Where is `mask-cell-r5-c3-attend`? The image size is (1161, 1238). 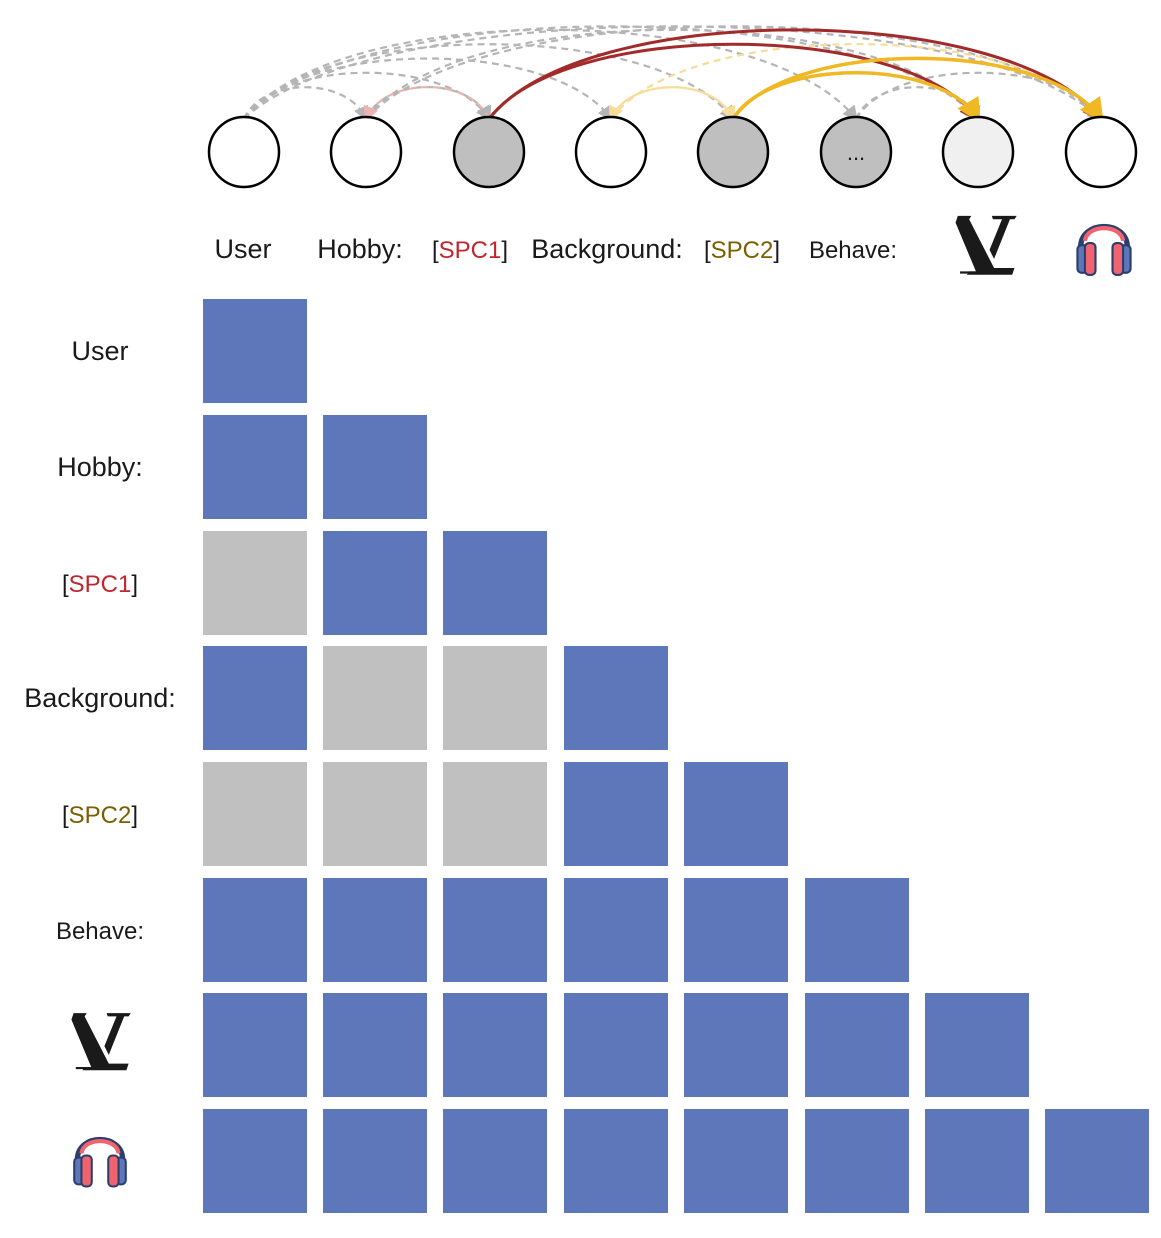 mask-cell-r5-c3-attend is located at coordinates (616, 930).